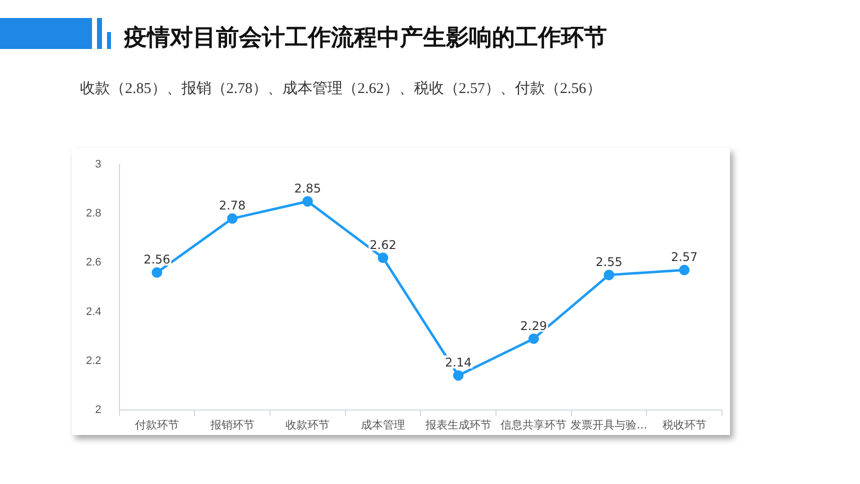 The width and height of the screenshot is (860, 484). I want to click on y-tick-label: 2.8, so click(94, 214).